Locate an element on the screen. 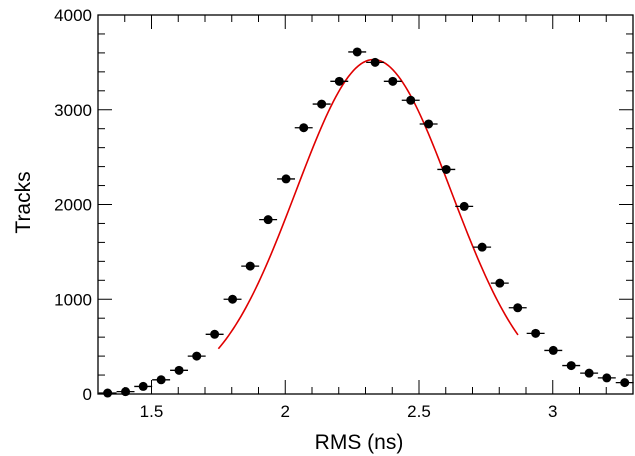 This screenshot has width=635, height=456. x-axis-title: RMS (ns) is located at coordinates (359, 442).